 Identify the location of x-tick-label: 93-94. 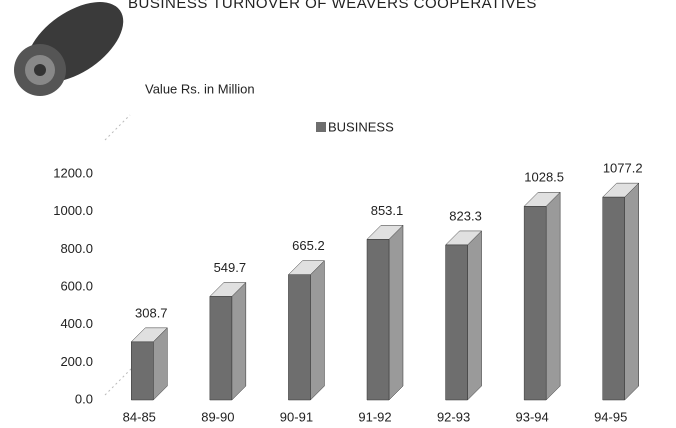
(532, 416).